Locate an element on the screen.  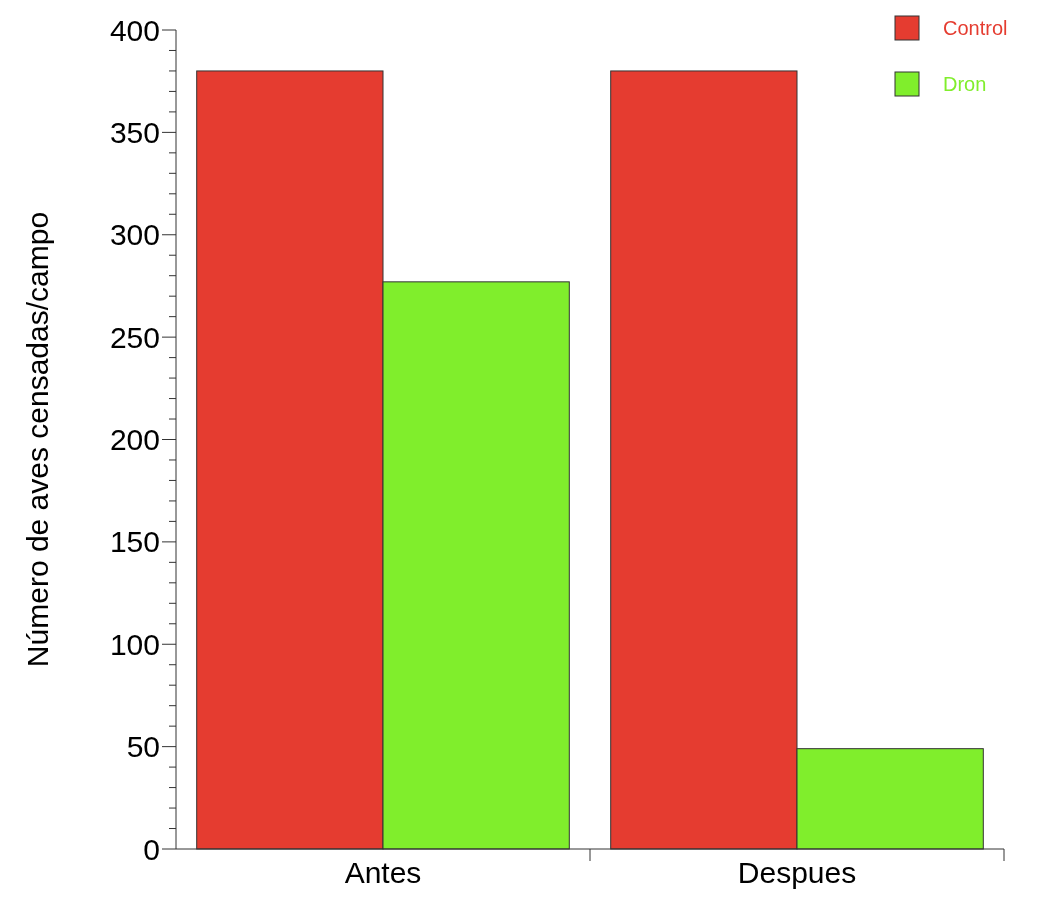
y-tick-label: 150 is located at coordinates (134, 542).